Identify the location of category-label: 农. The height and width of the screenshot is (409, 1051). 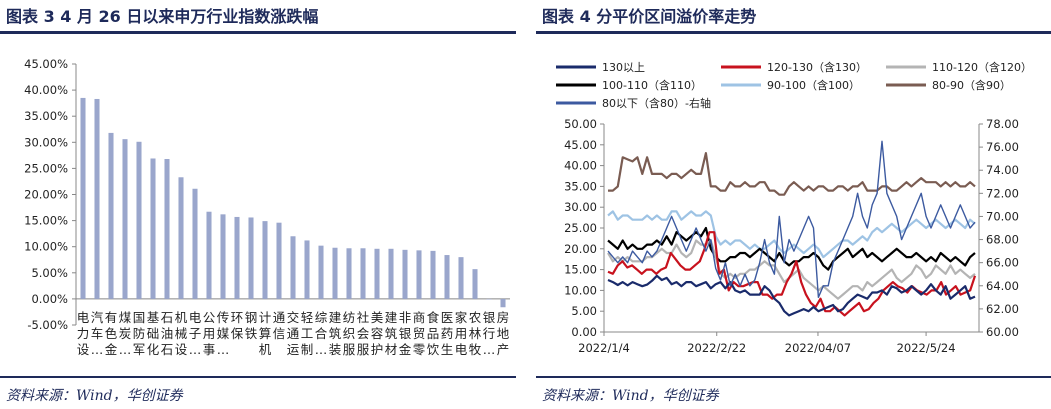
(475, 317).